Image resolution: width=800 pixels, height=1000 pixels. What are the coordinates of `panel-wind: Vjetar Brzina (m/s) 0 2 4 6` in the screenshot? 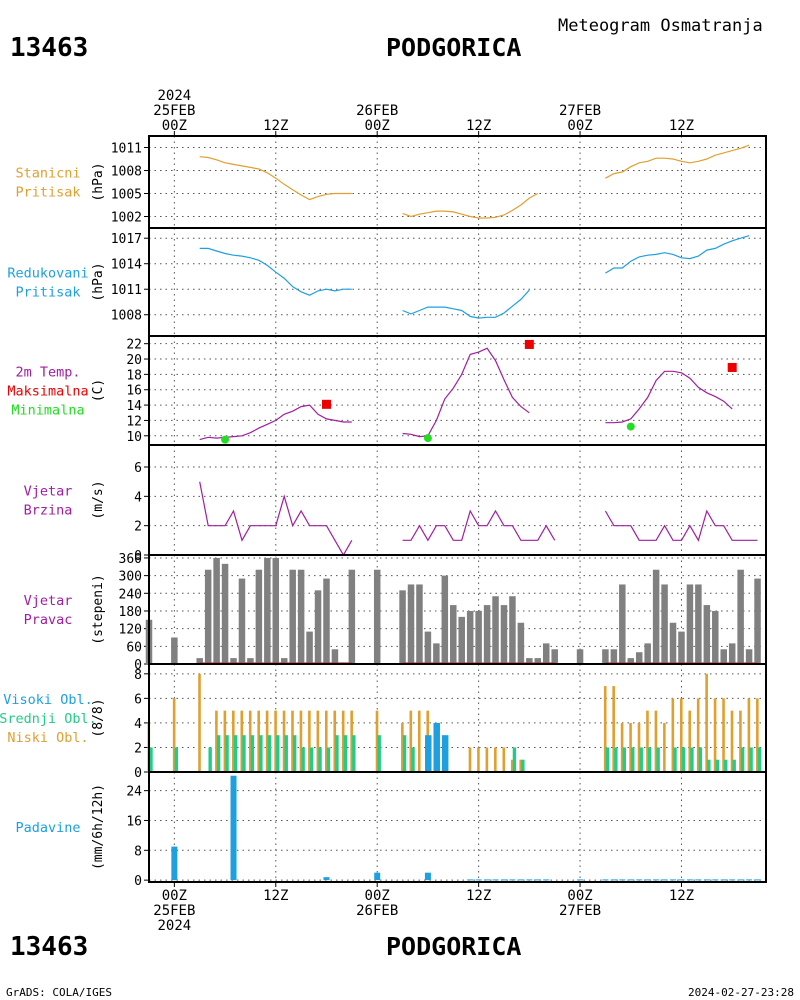 It's located at (395, 504).